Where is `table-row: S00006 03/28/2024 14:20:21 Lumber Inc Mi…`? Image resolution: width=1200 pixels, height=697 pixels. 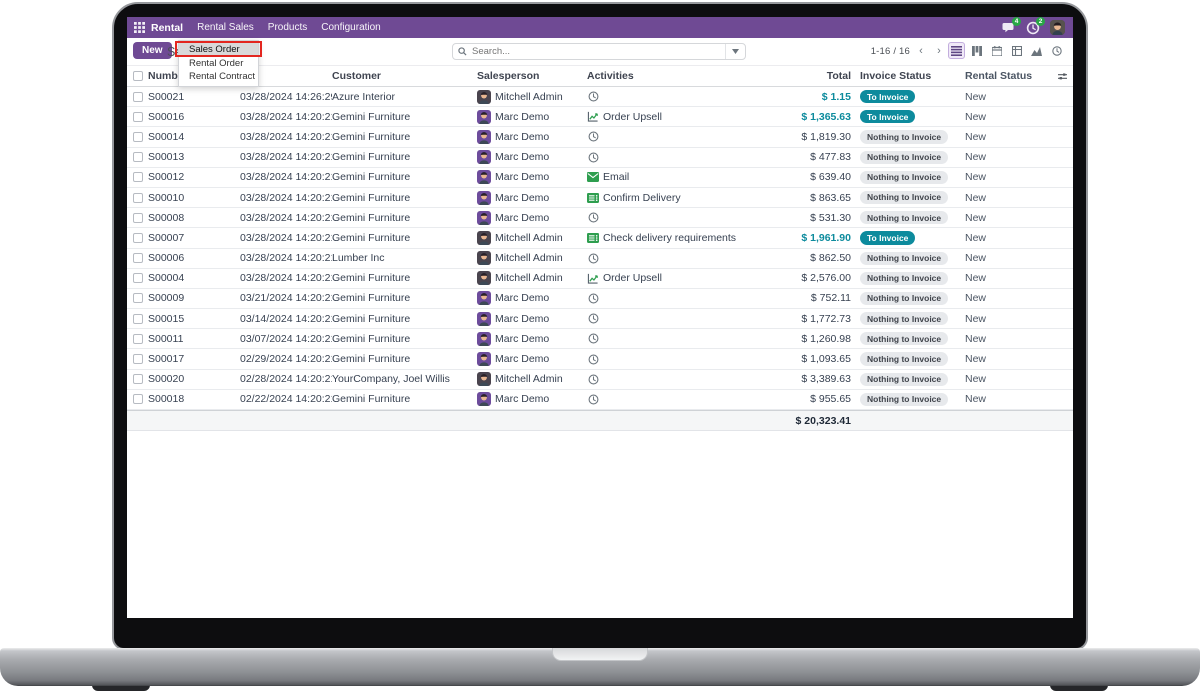 table-row: S00006 03/28/2024 14:20:21 Lumber Inc Mi… is located at coordinates (600, 258).